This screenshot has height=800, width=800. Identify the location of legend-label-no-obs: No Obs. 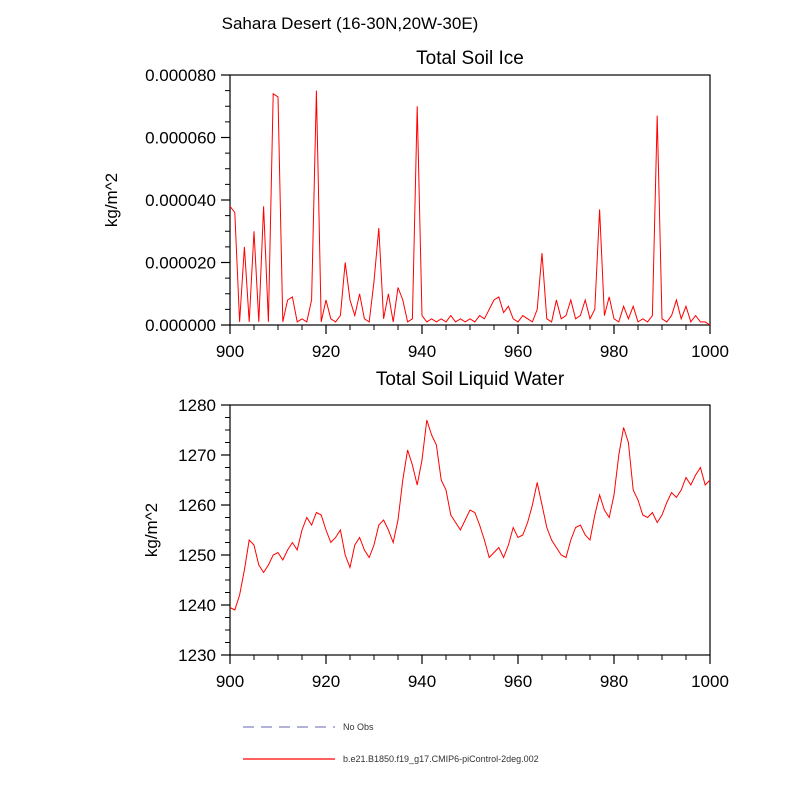
(358, 727).